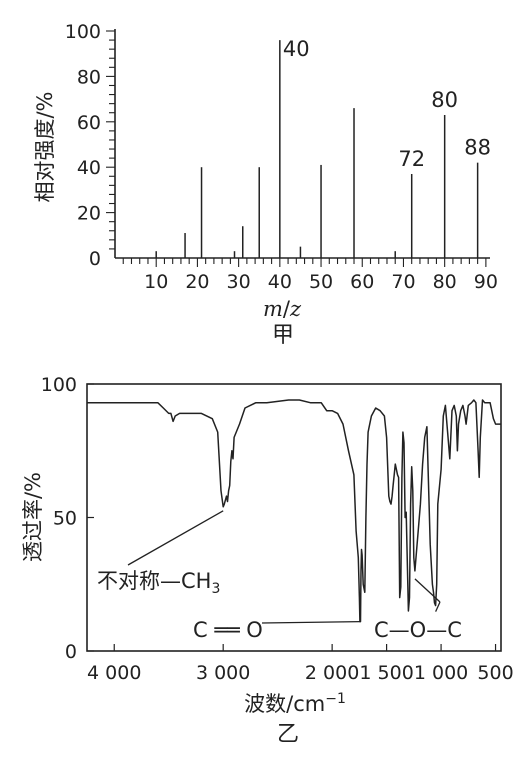  What do you see at coordinates (332, 673) in the screenshot?
I see `ir-x-tick-label: 2 000` at bounding box center [332, 673].